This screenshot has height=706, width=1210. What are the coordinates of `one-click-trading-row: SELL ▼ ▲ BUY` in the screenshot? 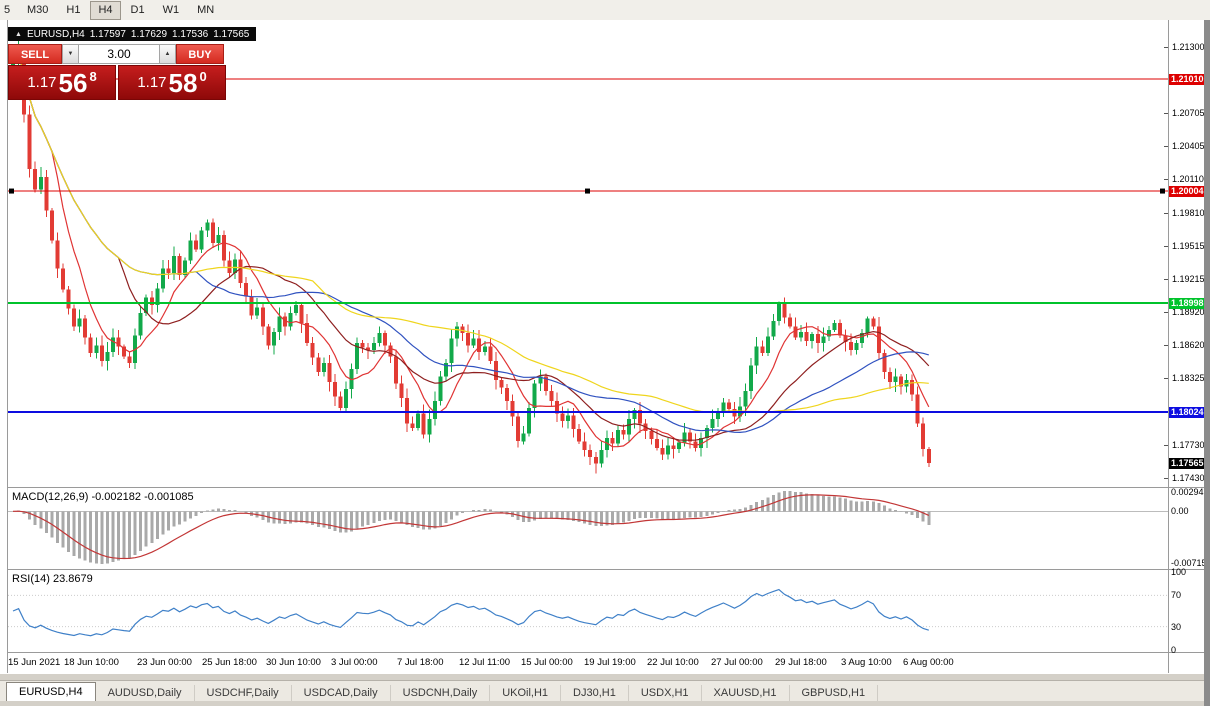 It's located at (116, 54).